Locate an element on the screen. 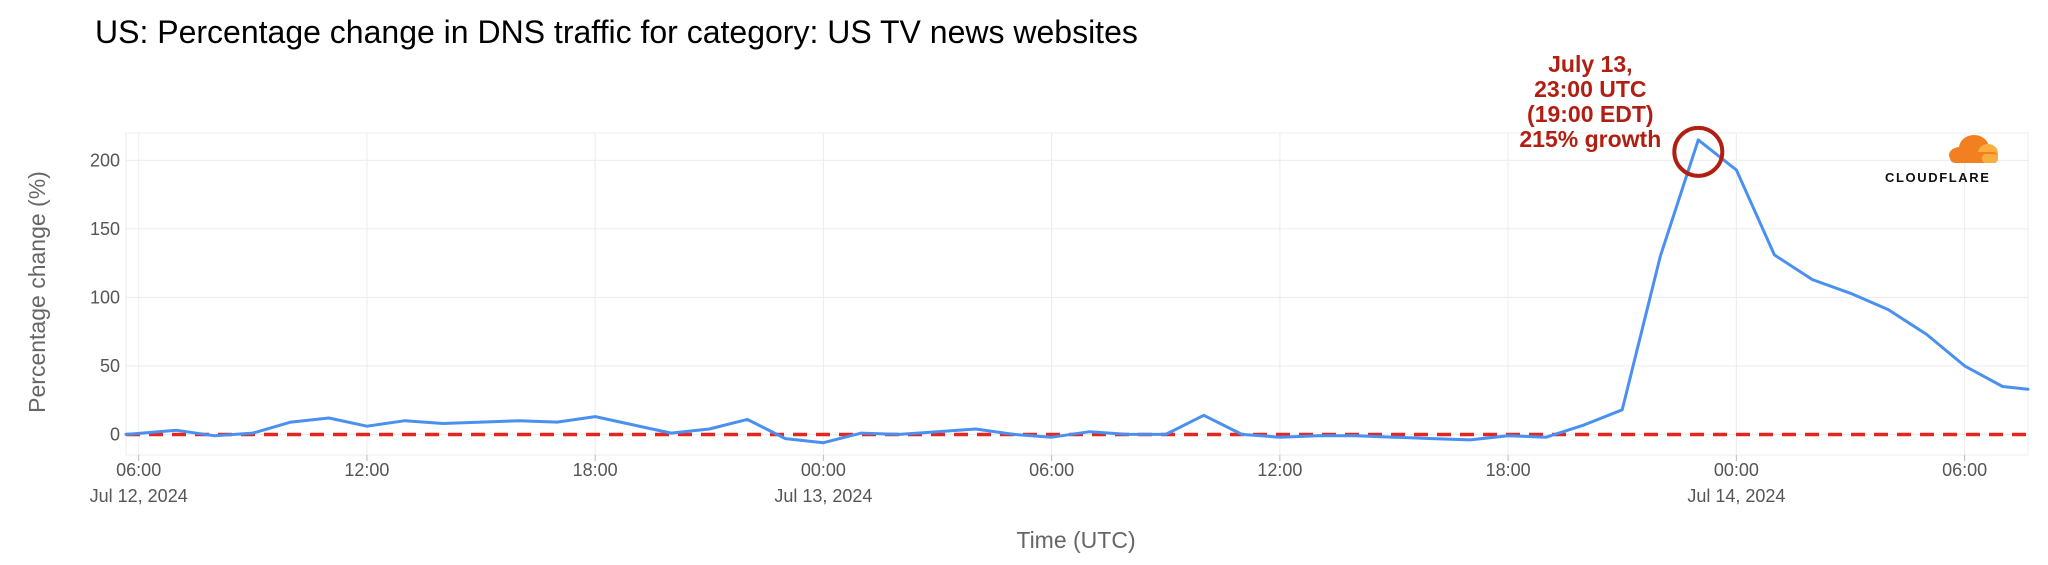 This screenshot has width=2048, height=565. y-axis-title: Percentage change (%) is located at coordinates (37, 292).